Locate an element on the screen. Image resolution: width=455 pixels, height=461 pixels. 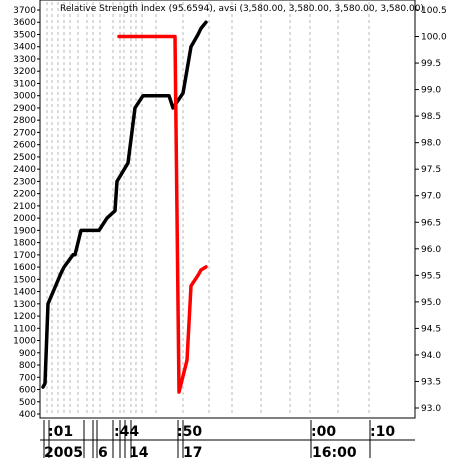
left-tick-label: 3000 is located at coordinates (24, 97).